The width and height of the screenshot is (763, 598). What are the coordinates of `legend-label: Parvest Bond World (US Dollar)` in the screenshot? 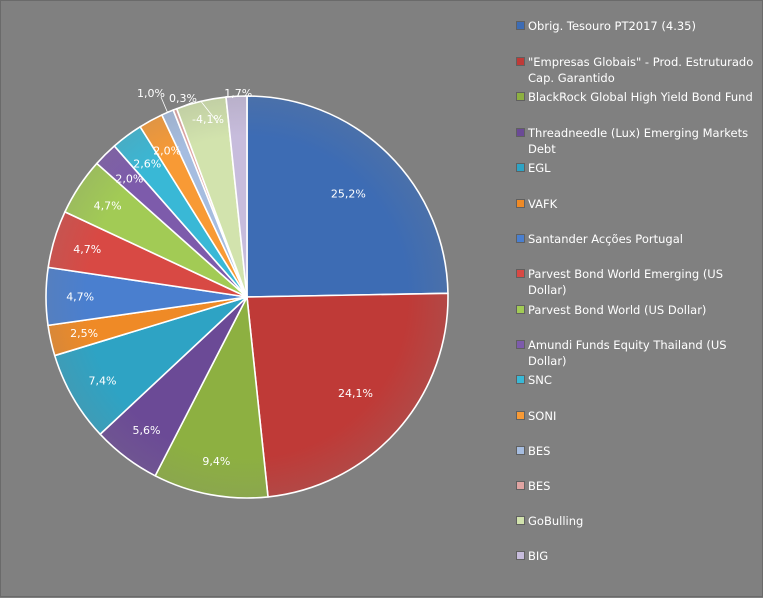 It's located at (617, 310).